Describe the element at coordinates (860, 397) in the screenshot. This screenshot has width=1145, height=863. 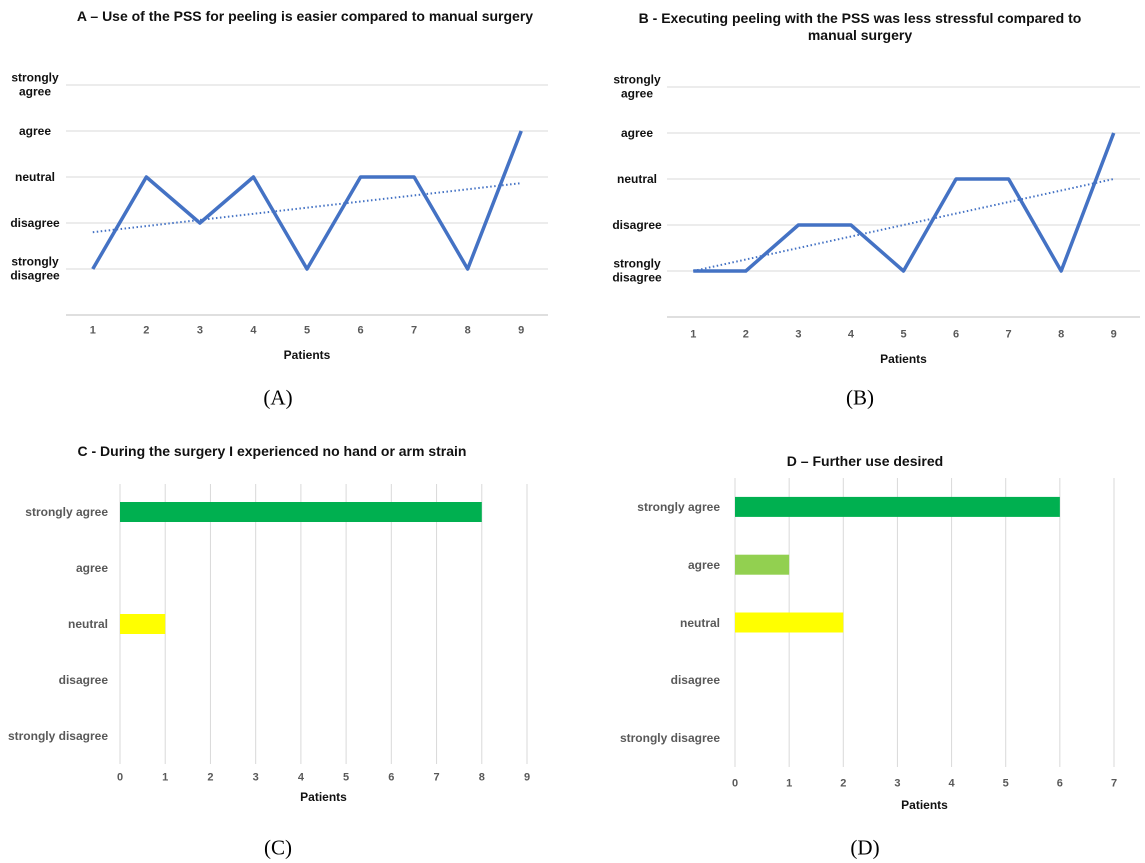
I see `panel-caption: (B)` at that location.